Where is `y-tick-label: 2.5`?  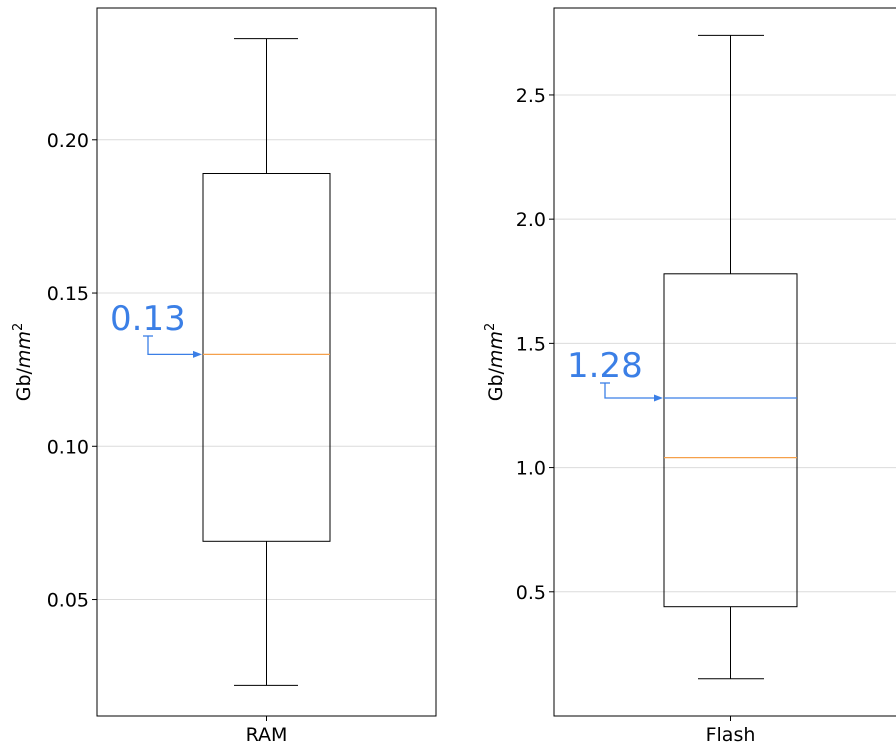
y-tick-label: 2.5 is located at coordinates (531, 96).